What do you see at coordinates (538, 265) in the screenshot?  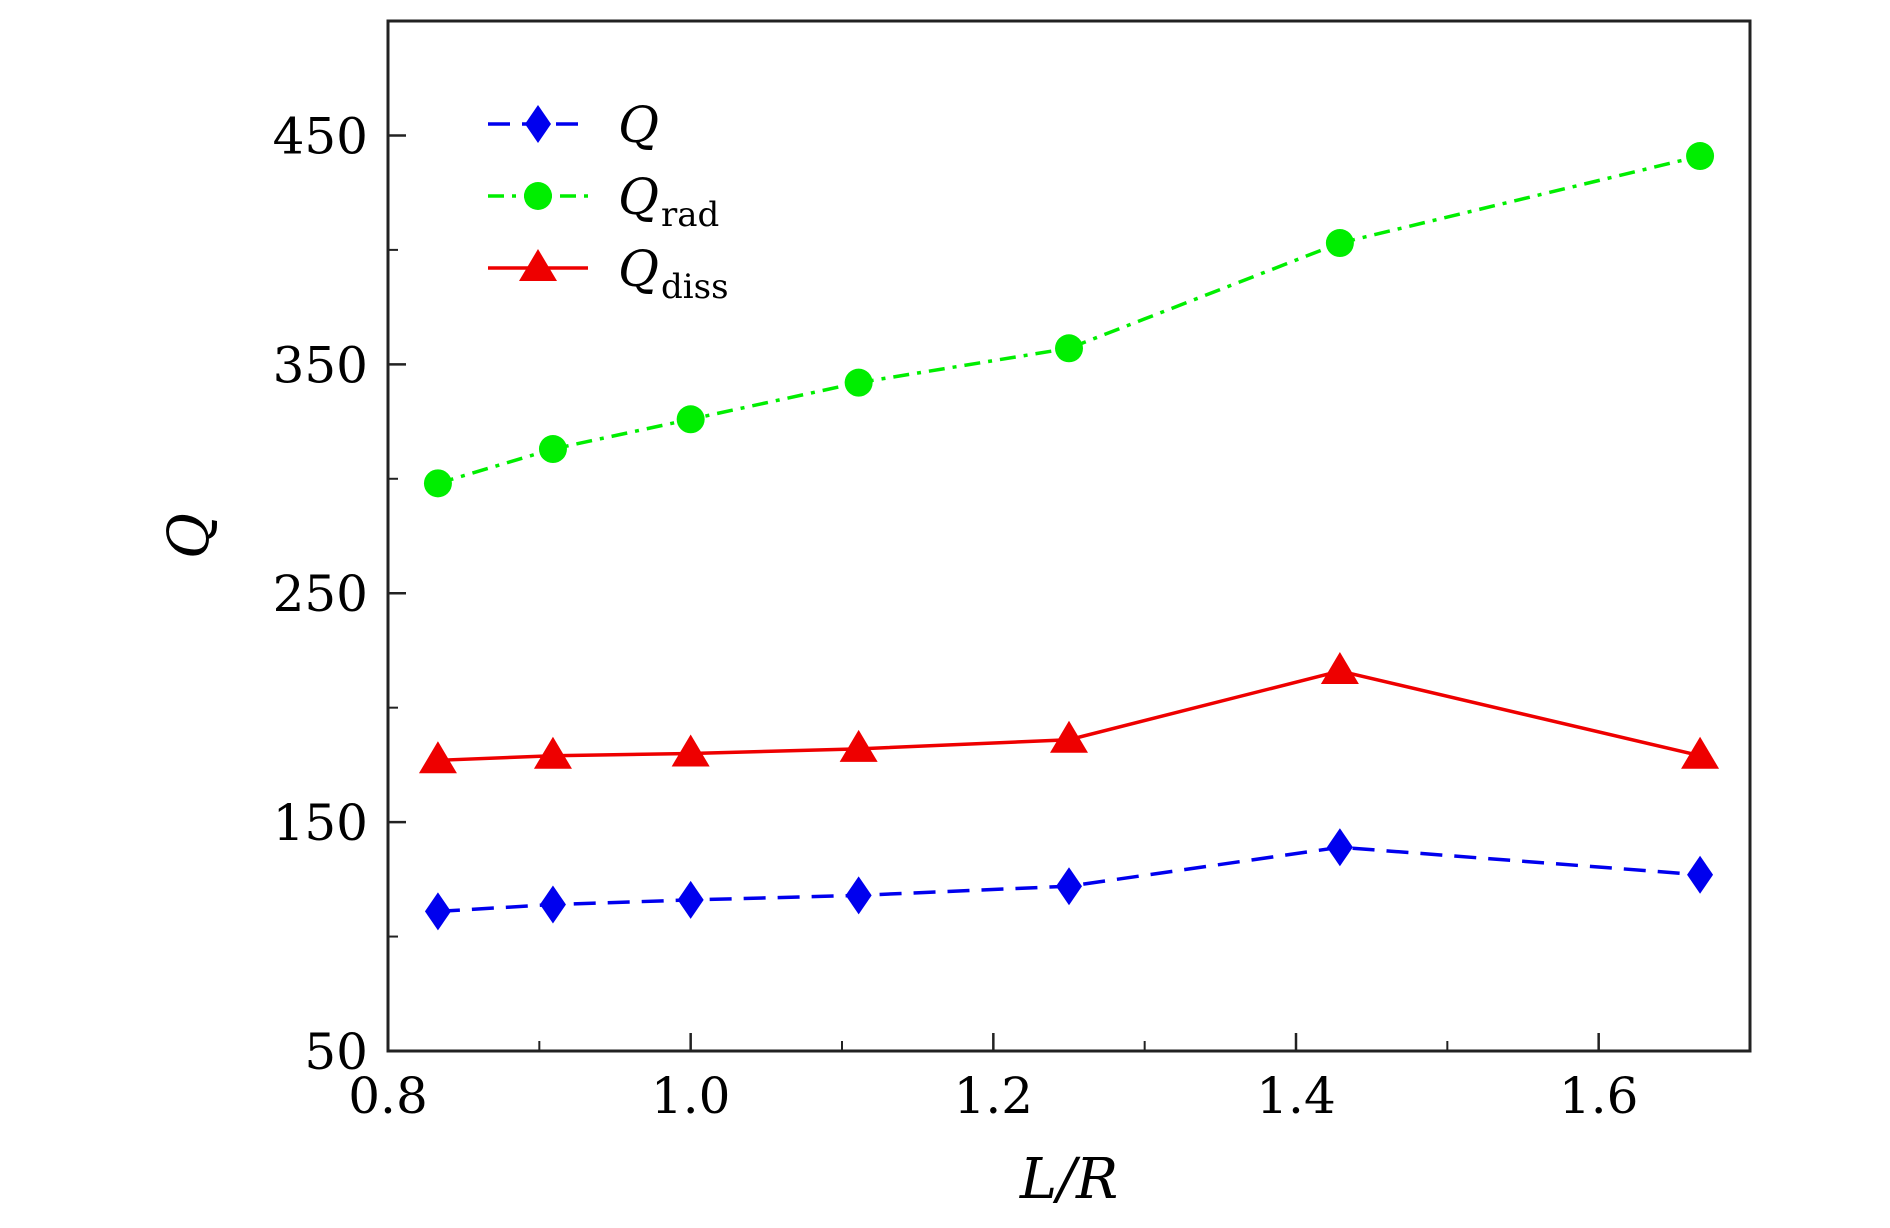 I see `legend-marker-q-diss` at bounding box center [538, 265].